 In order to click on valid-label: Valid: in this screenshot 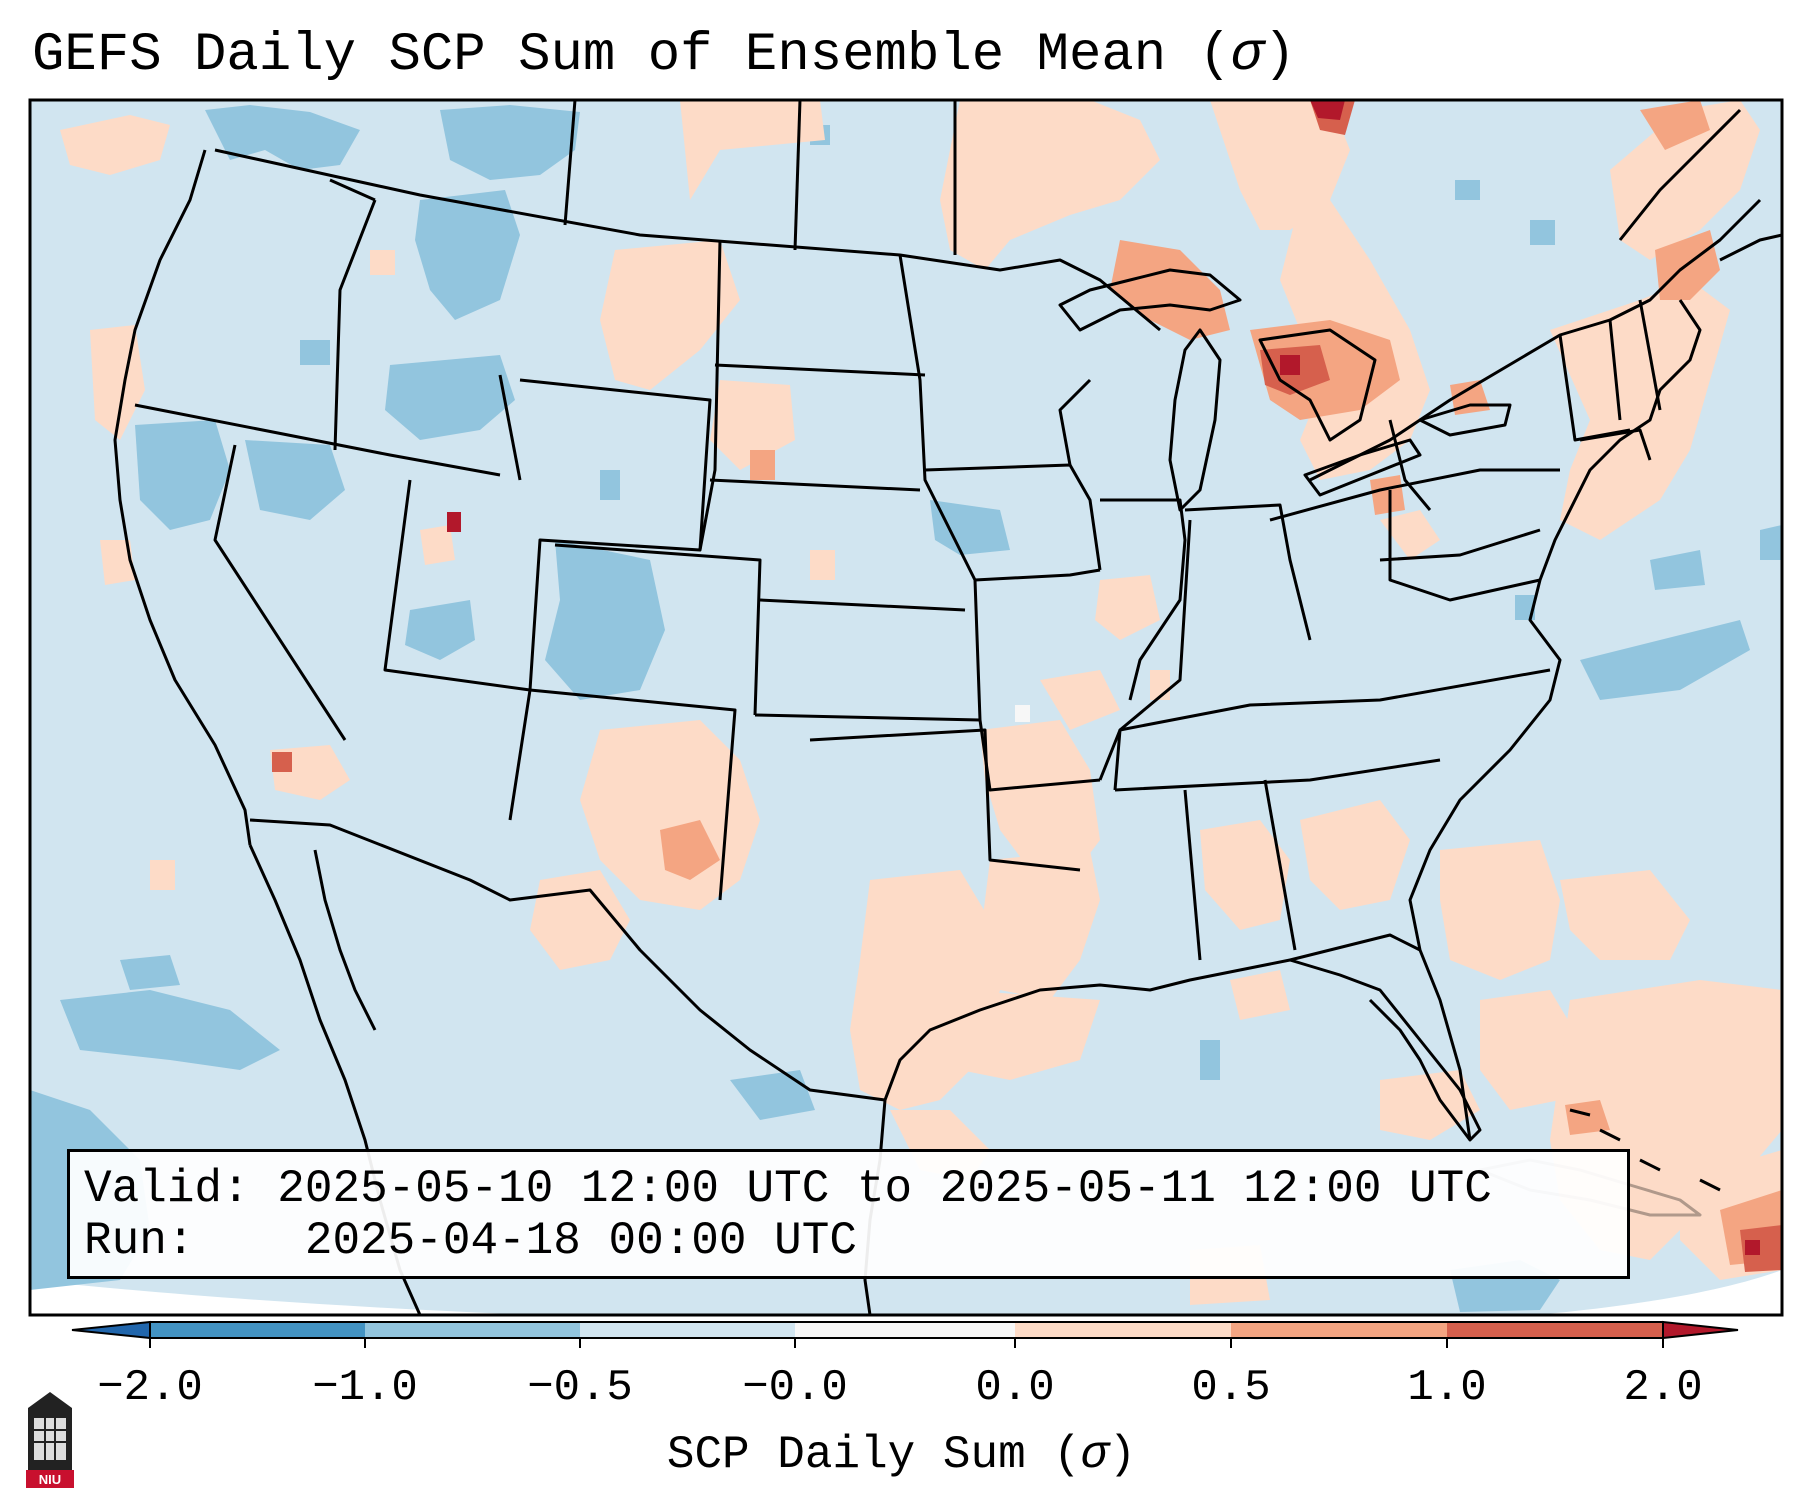, I will do `click(167, 1189)`.